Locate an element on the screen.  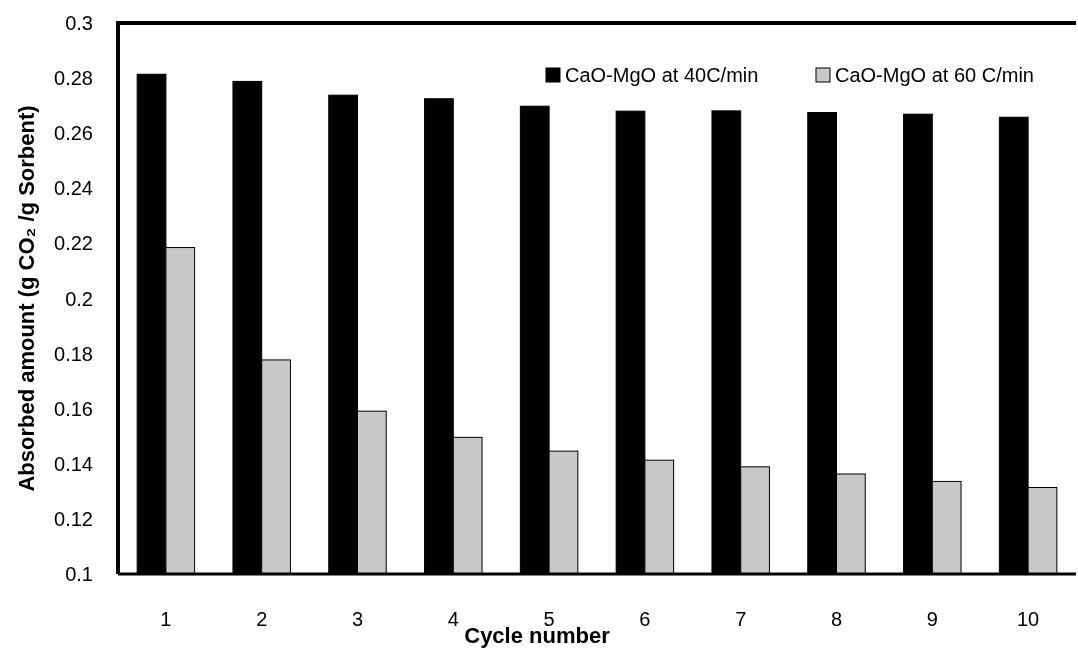
y-tick-label: 0.24 is located at coordinates (73, 188).